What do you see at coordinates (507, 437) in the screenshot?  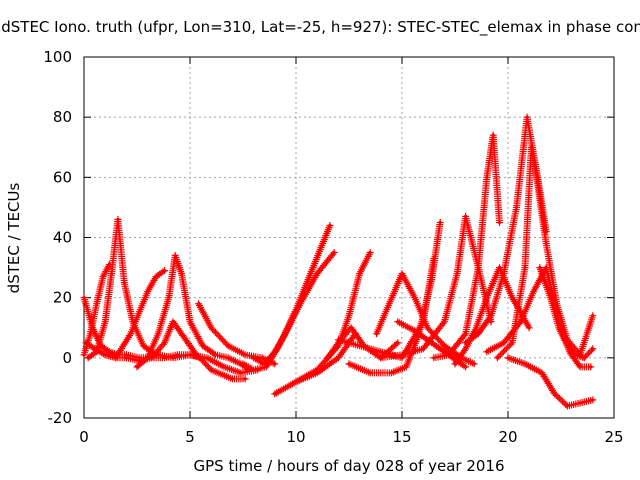 I see `x-tick-label: 20` at bounding box center [507, 437].